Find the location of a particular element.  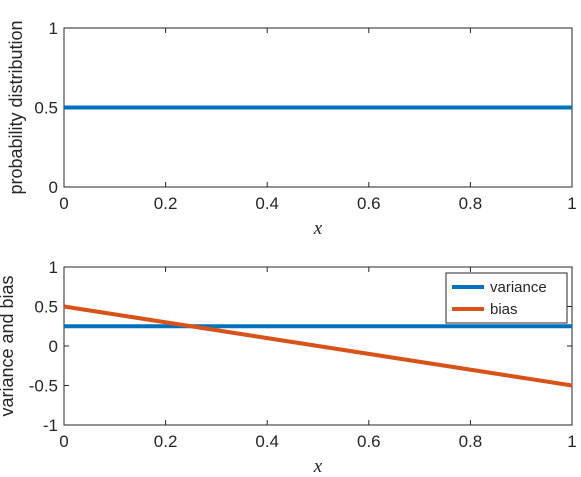

chart2-xtick-label: 0.2 is located at coordinates (166, 441).